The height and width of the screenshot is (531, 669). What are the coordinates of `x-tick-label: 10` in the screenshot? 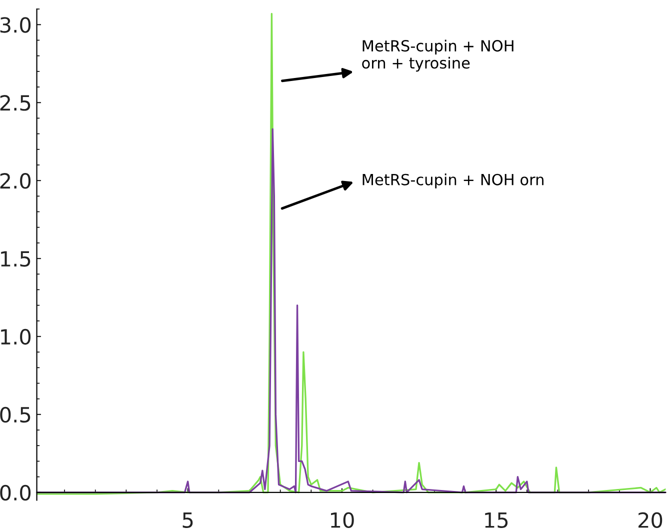 It's located at (342, 520).